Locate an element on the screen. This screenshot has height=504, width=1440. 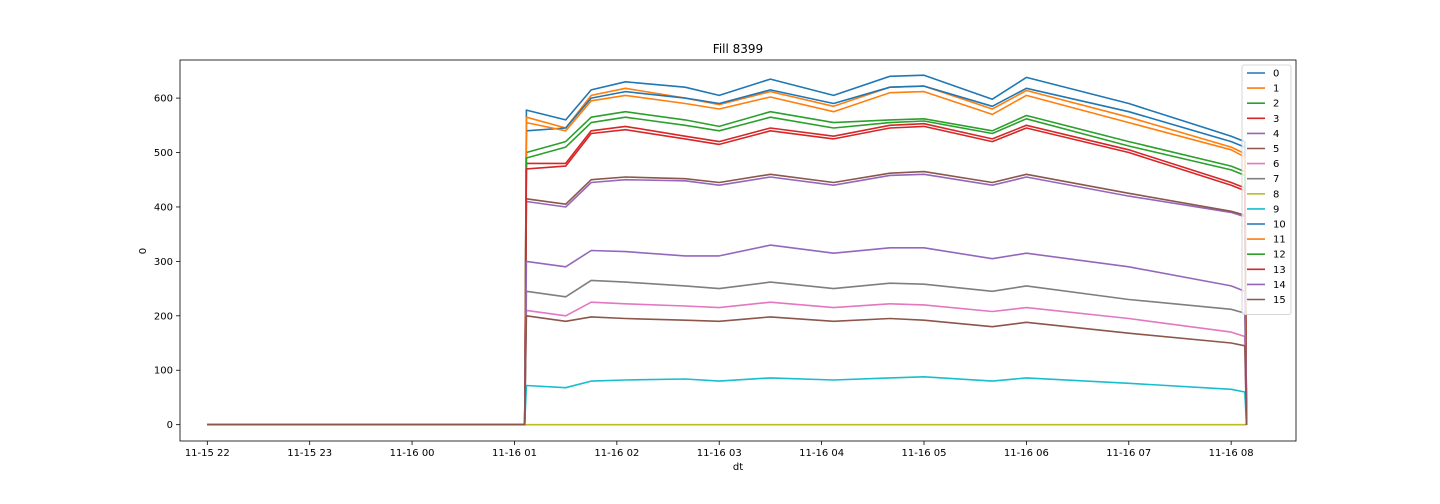
x-tick-label: 11-16 08 is located at coordinates (1231, 453).